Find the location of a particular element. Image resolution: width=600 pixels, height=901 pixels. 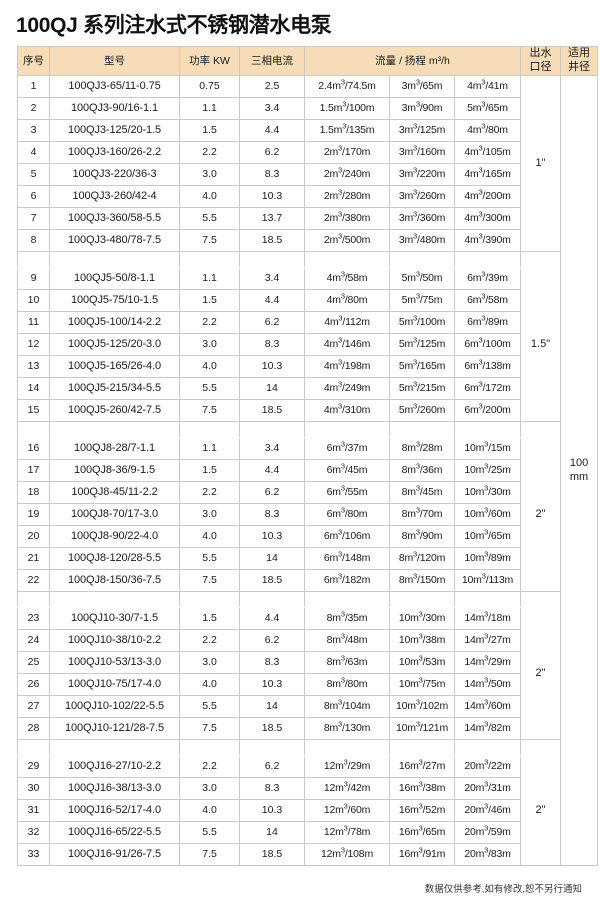

cell-flow-head-3: 20m3/22m is located at coordinates (487, 766).